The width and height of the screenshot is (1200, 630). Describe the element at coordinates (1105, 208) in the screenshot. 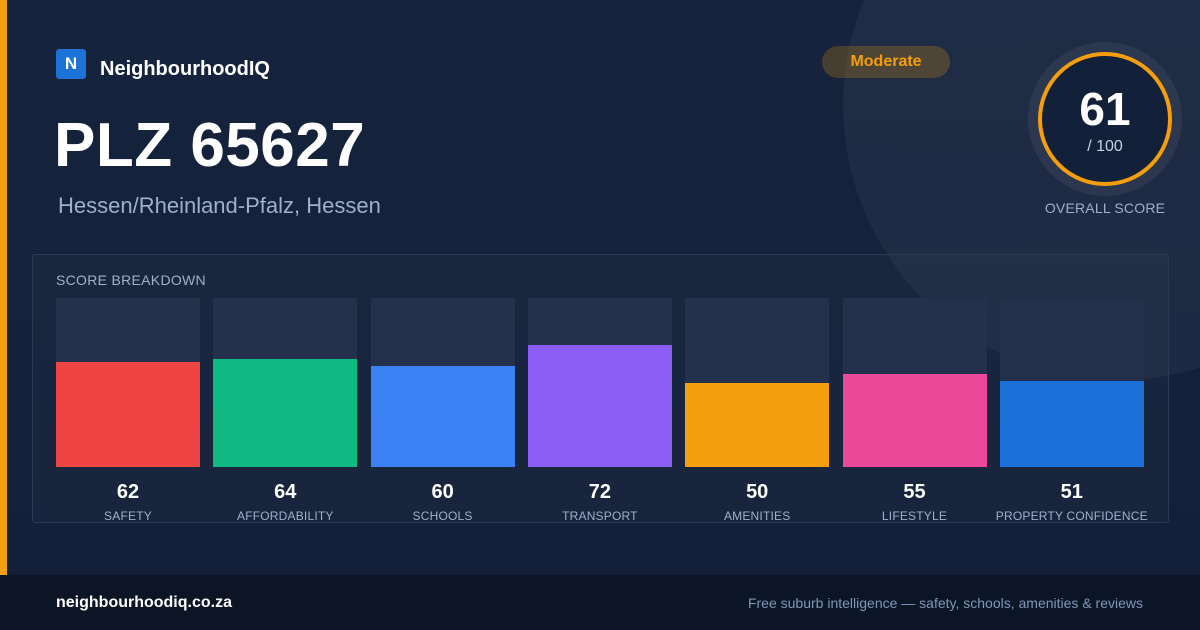

I see `overall-score-label: OVERALL SCORE` at that location.